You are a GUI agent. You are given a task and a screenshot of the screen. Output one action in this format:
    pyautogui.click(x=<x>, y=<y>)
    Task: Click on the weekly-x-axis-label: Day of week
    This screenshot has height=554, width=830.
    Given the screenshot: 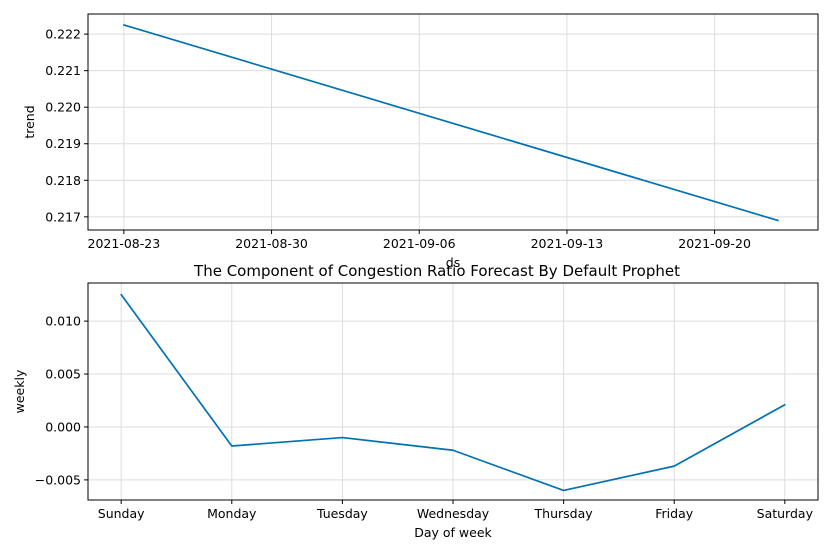 What is the action you would take?
    pyautogui.click(x=453, y=532)
    